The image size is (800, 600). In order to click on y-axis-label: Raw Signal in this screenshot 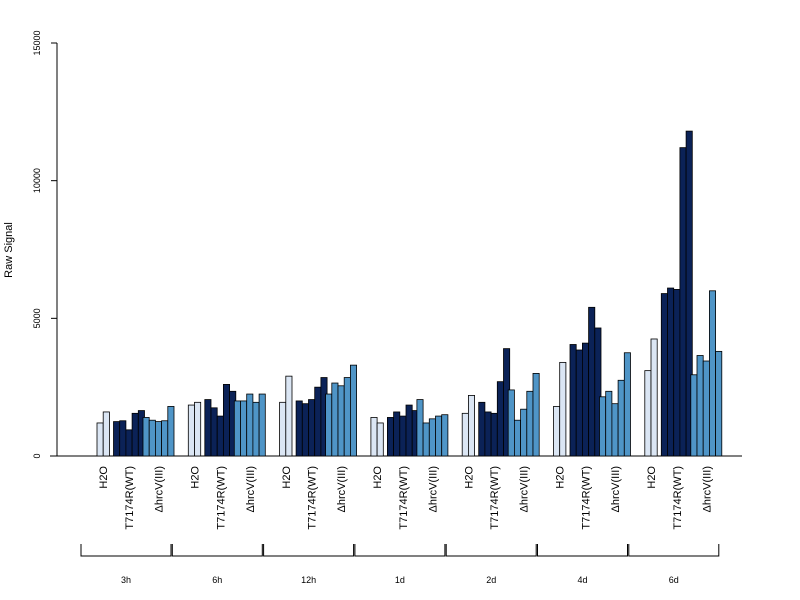, I will do `click(9, 250)`.